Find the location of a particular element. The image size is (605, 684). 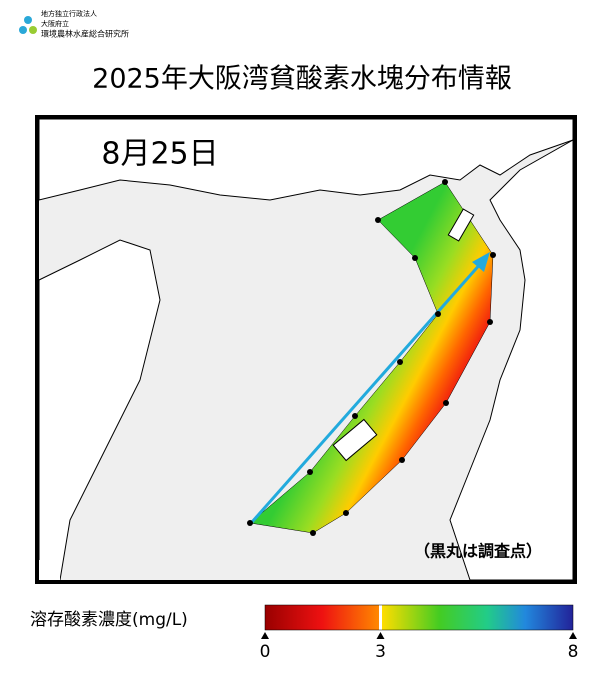

org-line: 大阪府立 is located at coordinates (55, 23).